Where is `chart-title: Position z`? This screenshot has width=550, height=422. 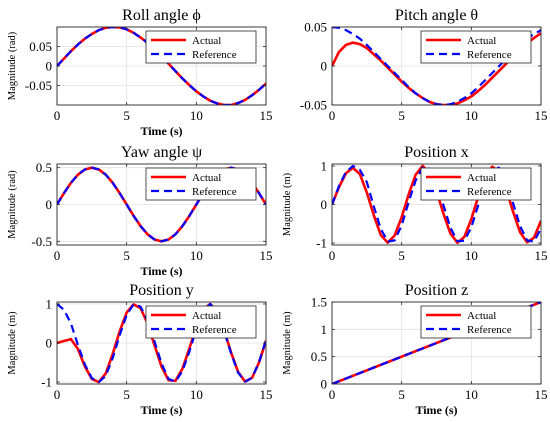
chart-title: Position z is located at coordinates (437, 290).